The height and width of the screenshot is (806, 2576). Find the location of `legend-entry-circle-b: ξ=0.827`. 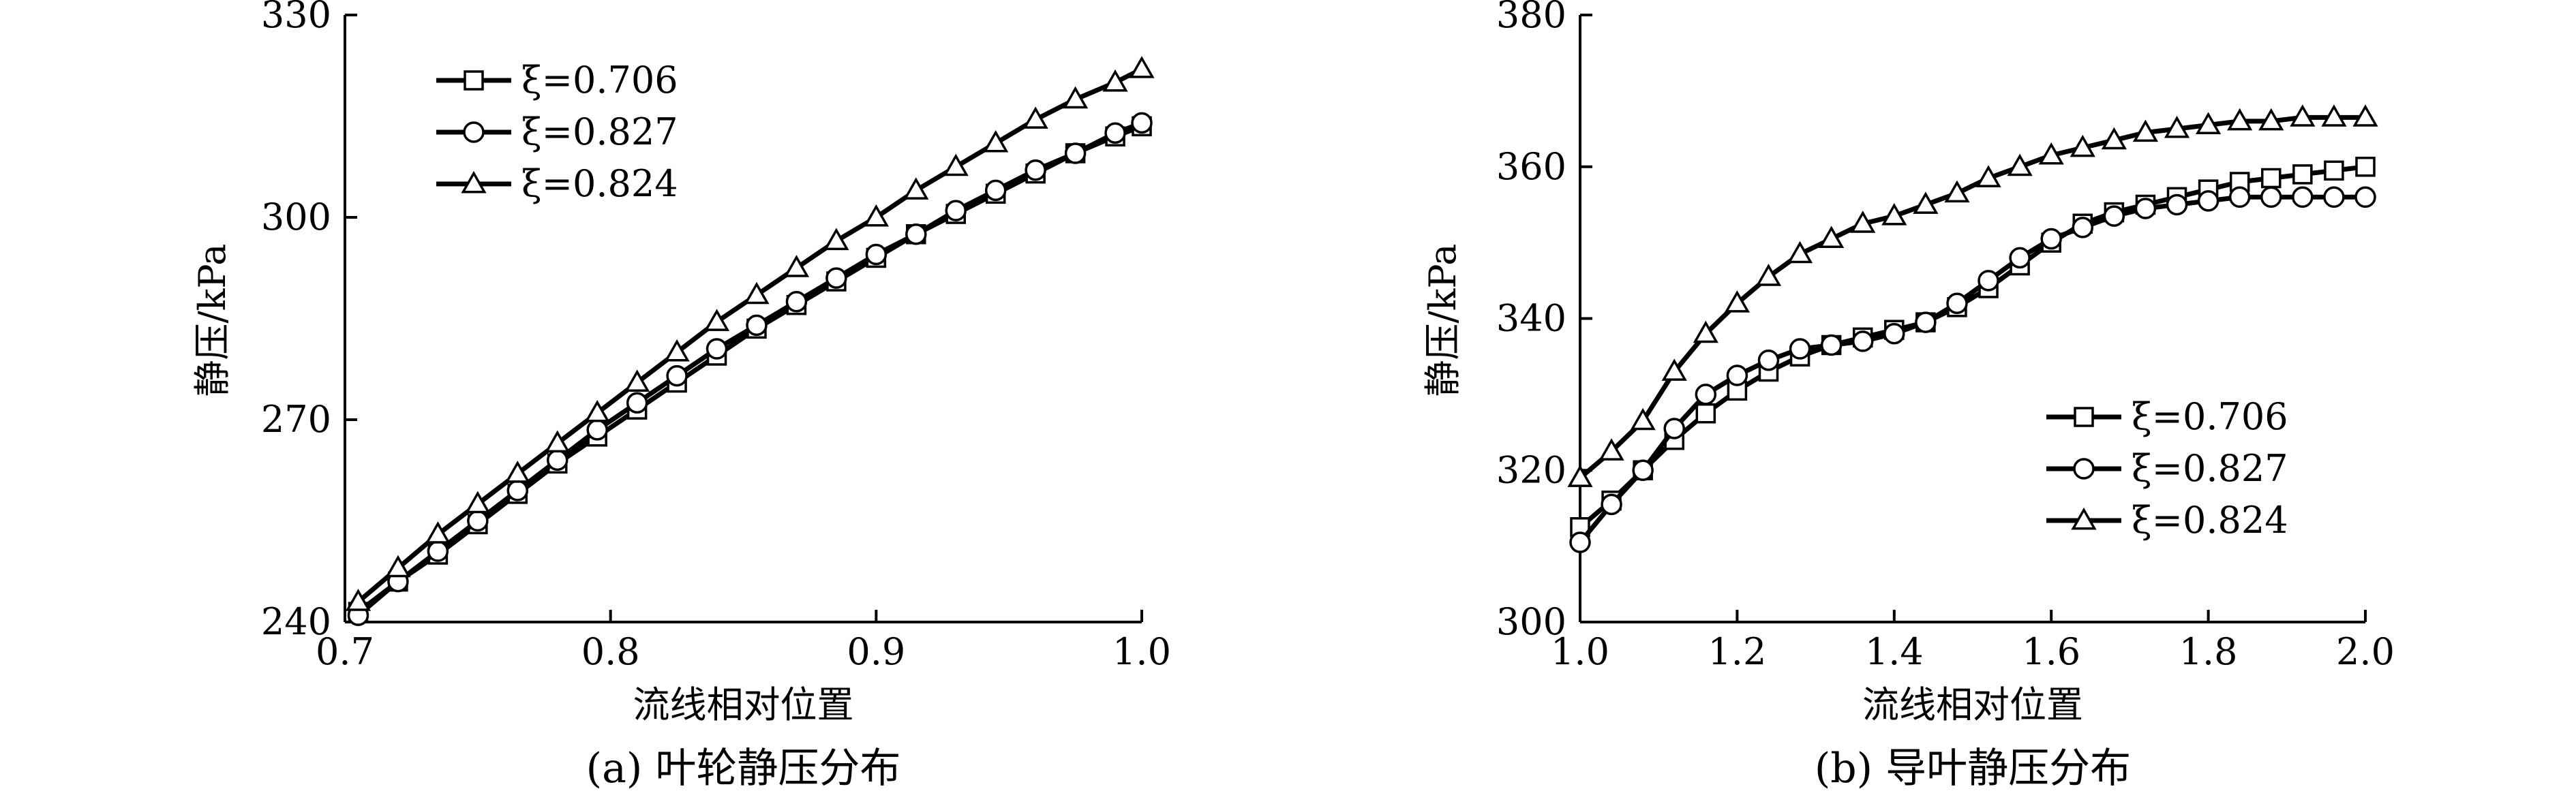

legend-entry-circle-b: ξ=0.827 is located at coordinates (2167, 468).